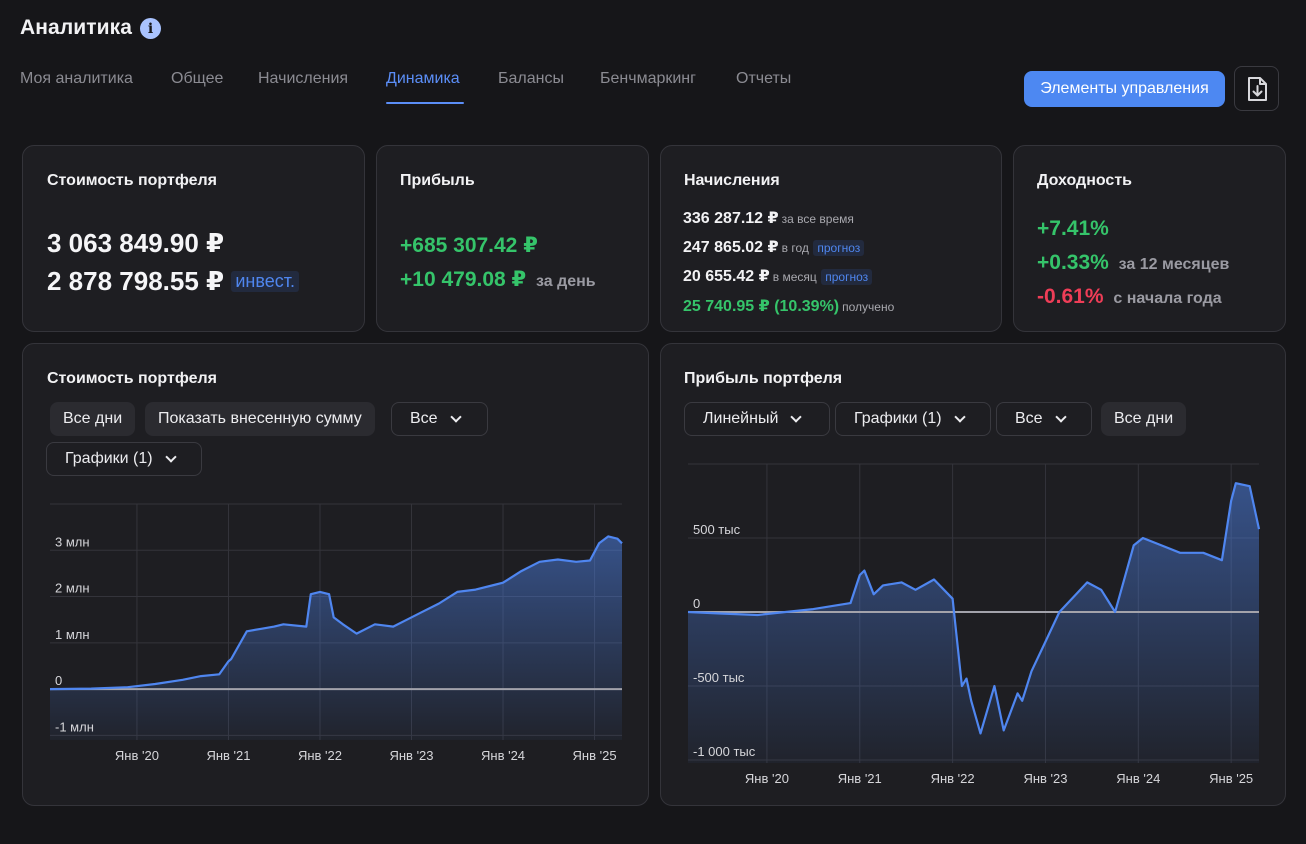 Image resolution: width=1306 pixels, height=844 pixels. I want to click on yield-total: +7.41%, so click(1073, 228).